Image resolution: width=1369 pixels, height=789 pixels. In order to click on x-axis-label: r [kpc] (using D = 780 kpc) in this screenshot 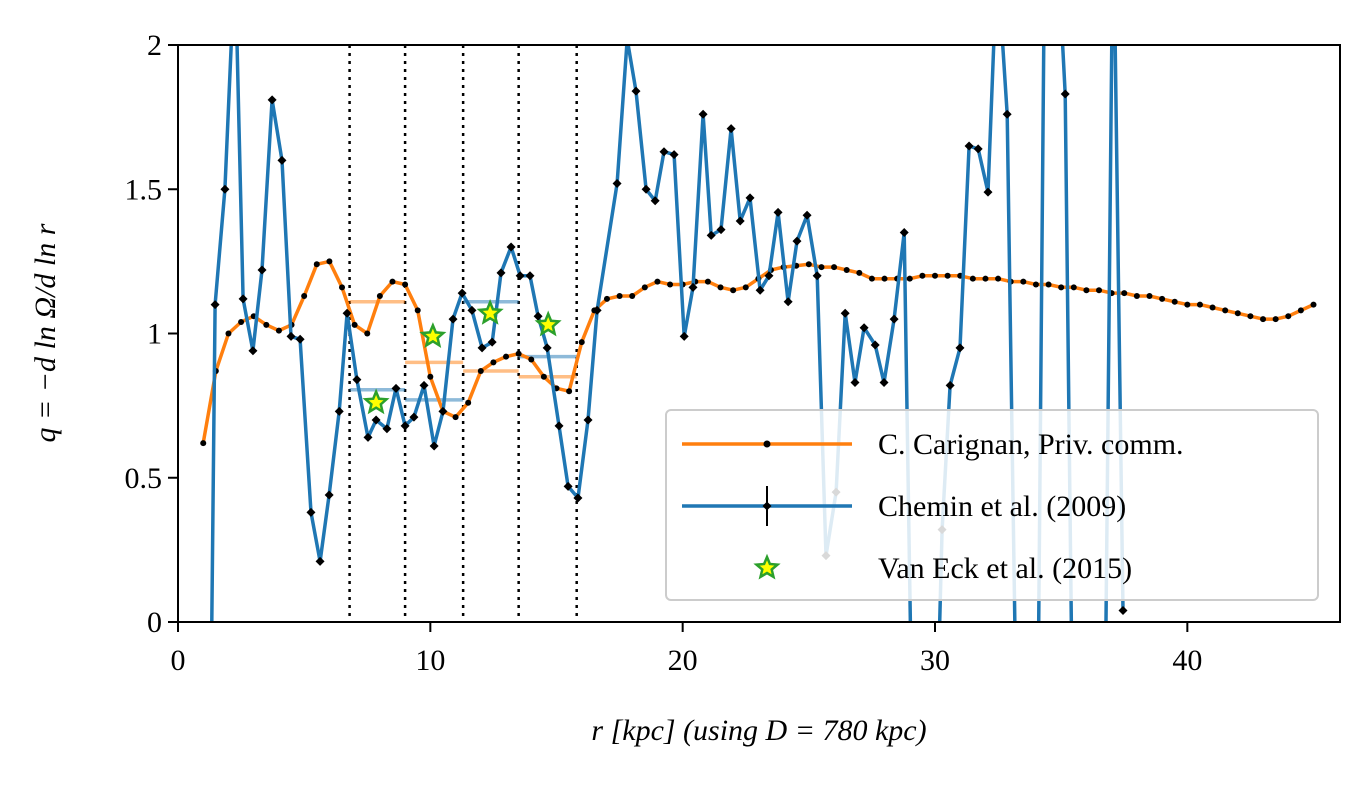, I will do `click(758, 730)`.